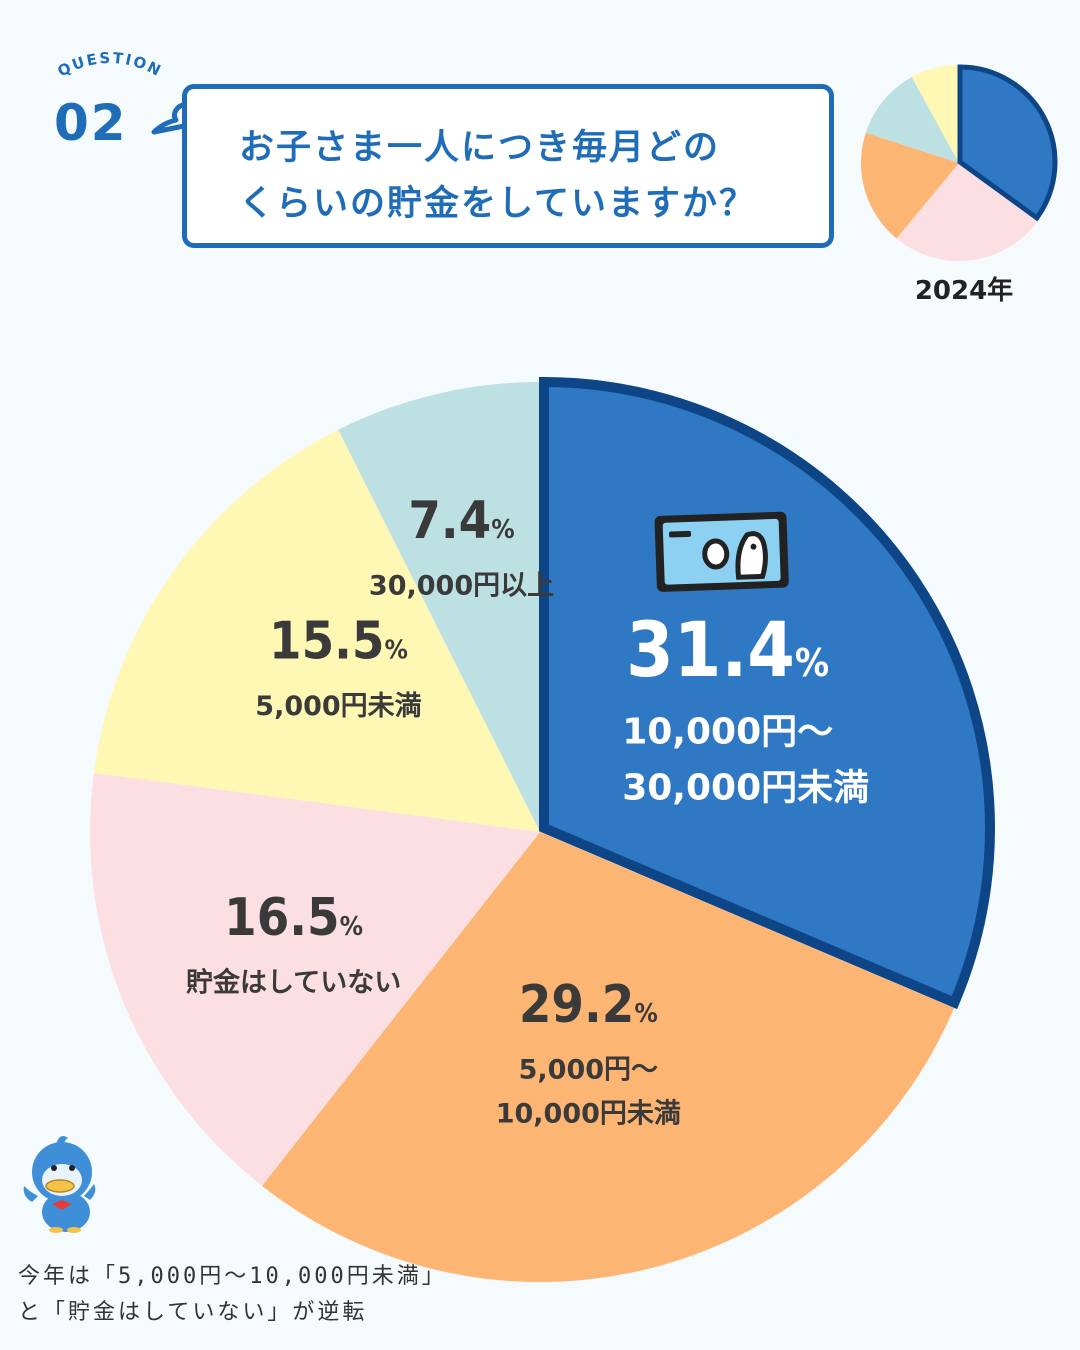  What do you see at coordinates (338, 642) in the screenshot?
I see `slice-value-label-3: 15.5%` at bounding box center [338, 642].